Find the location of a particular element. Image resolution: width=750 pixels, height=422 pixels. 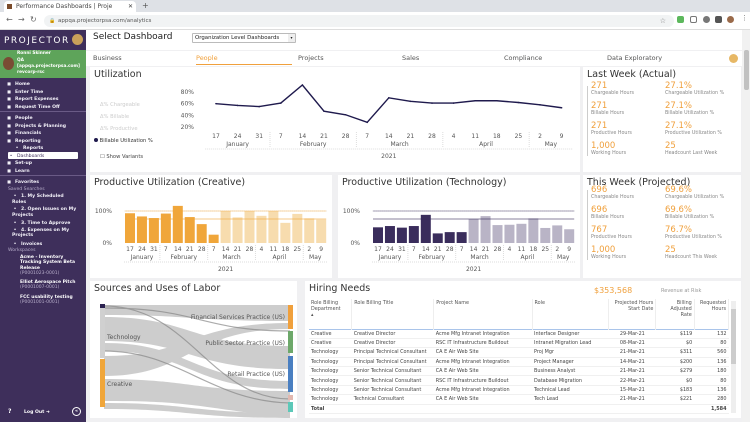

sidebar-item: ■ People is located at coordinates (19, 117).